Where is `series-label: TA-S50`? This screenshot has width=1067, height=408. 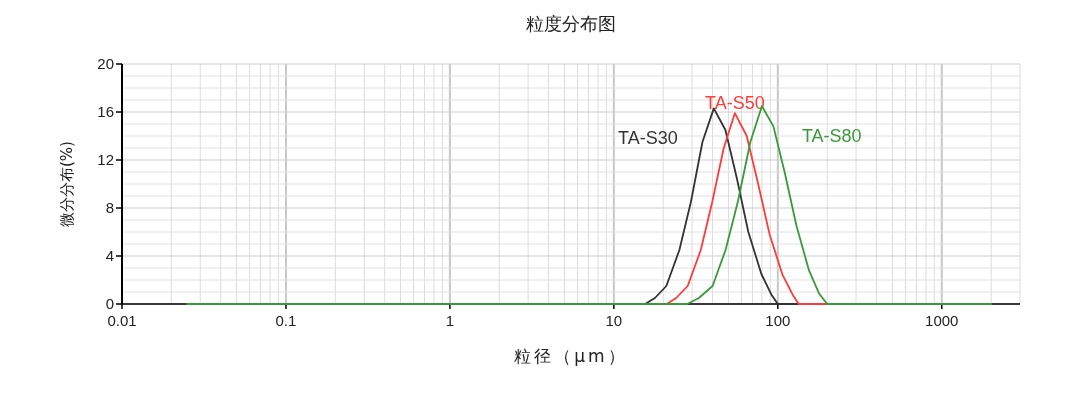 series-label: TA-S50 is located at coordinates (735, 103).